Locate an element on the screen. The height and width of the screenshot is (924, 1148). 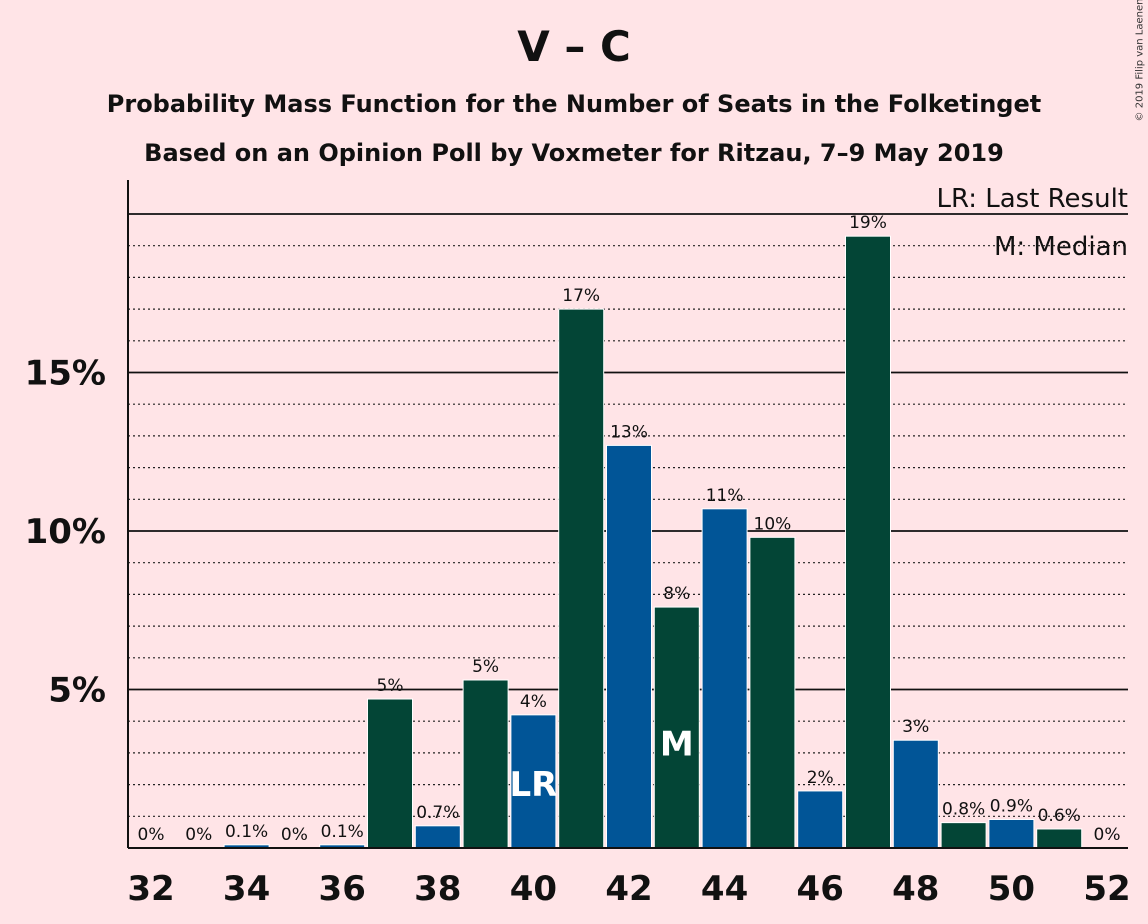
x-tick-label: 52 is located at coordinates (1106, 889).